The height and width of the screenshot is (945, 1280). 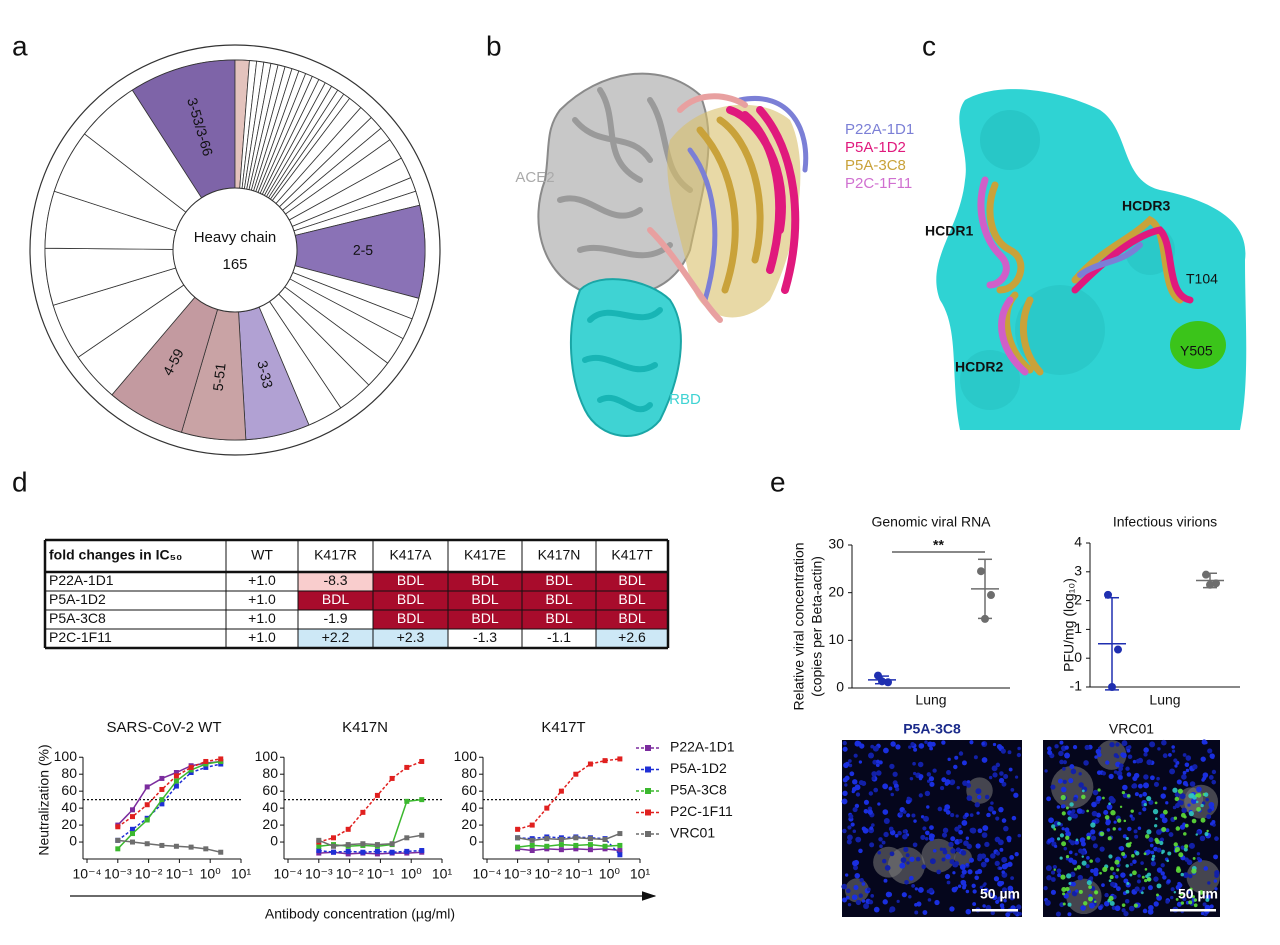 What do you see at coordinates (836, 544) in the screenshot?
I see `y-tick-label: 30` at bounding box center [836, 544].